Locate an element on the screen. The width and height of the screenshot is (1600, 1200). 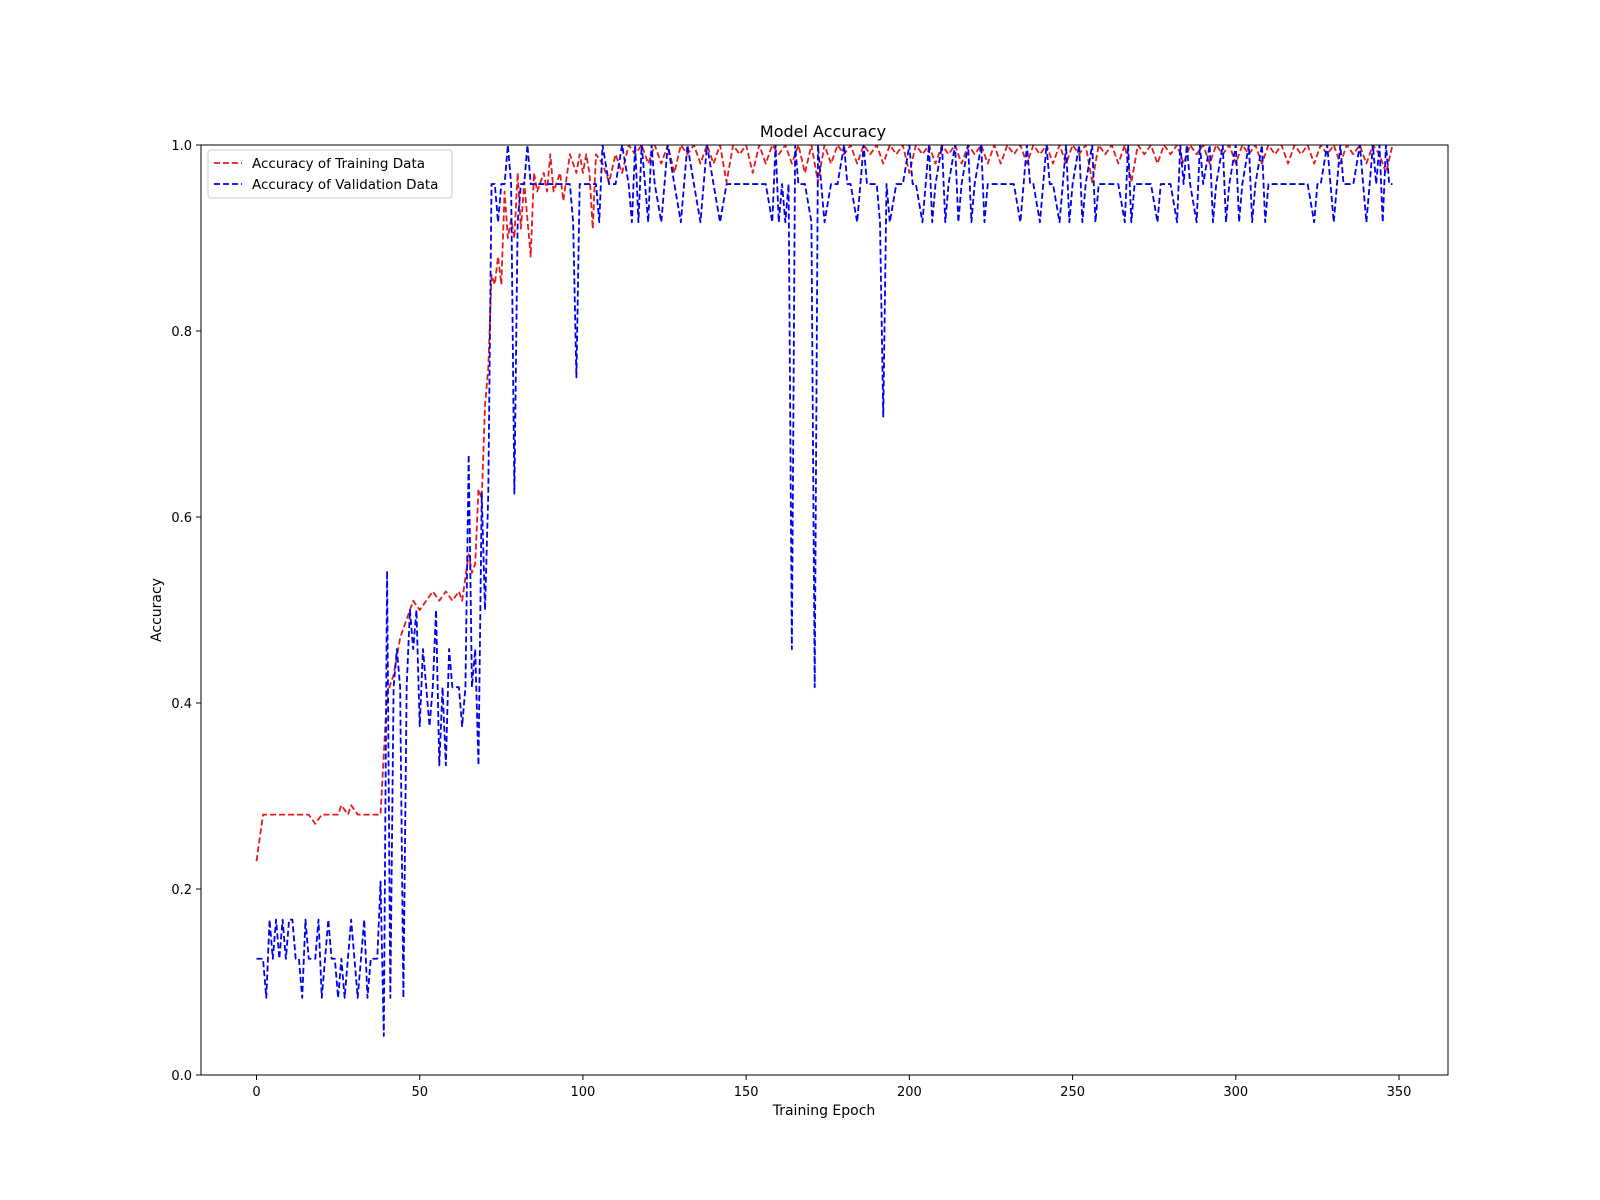
legend-box is located at coordinates (330, 174).